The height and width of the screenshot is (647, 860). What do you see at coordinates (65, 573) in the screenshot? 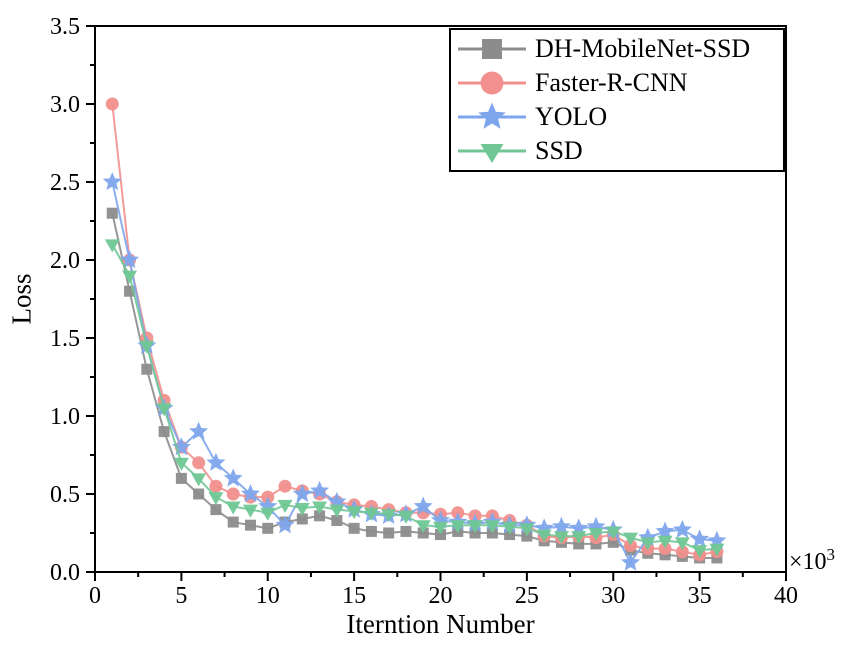
I see `svg-text: 0.0` at bounding box center [65, 573].